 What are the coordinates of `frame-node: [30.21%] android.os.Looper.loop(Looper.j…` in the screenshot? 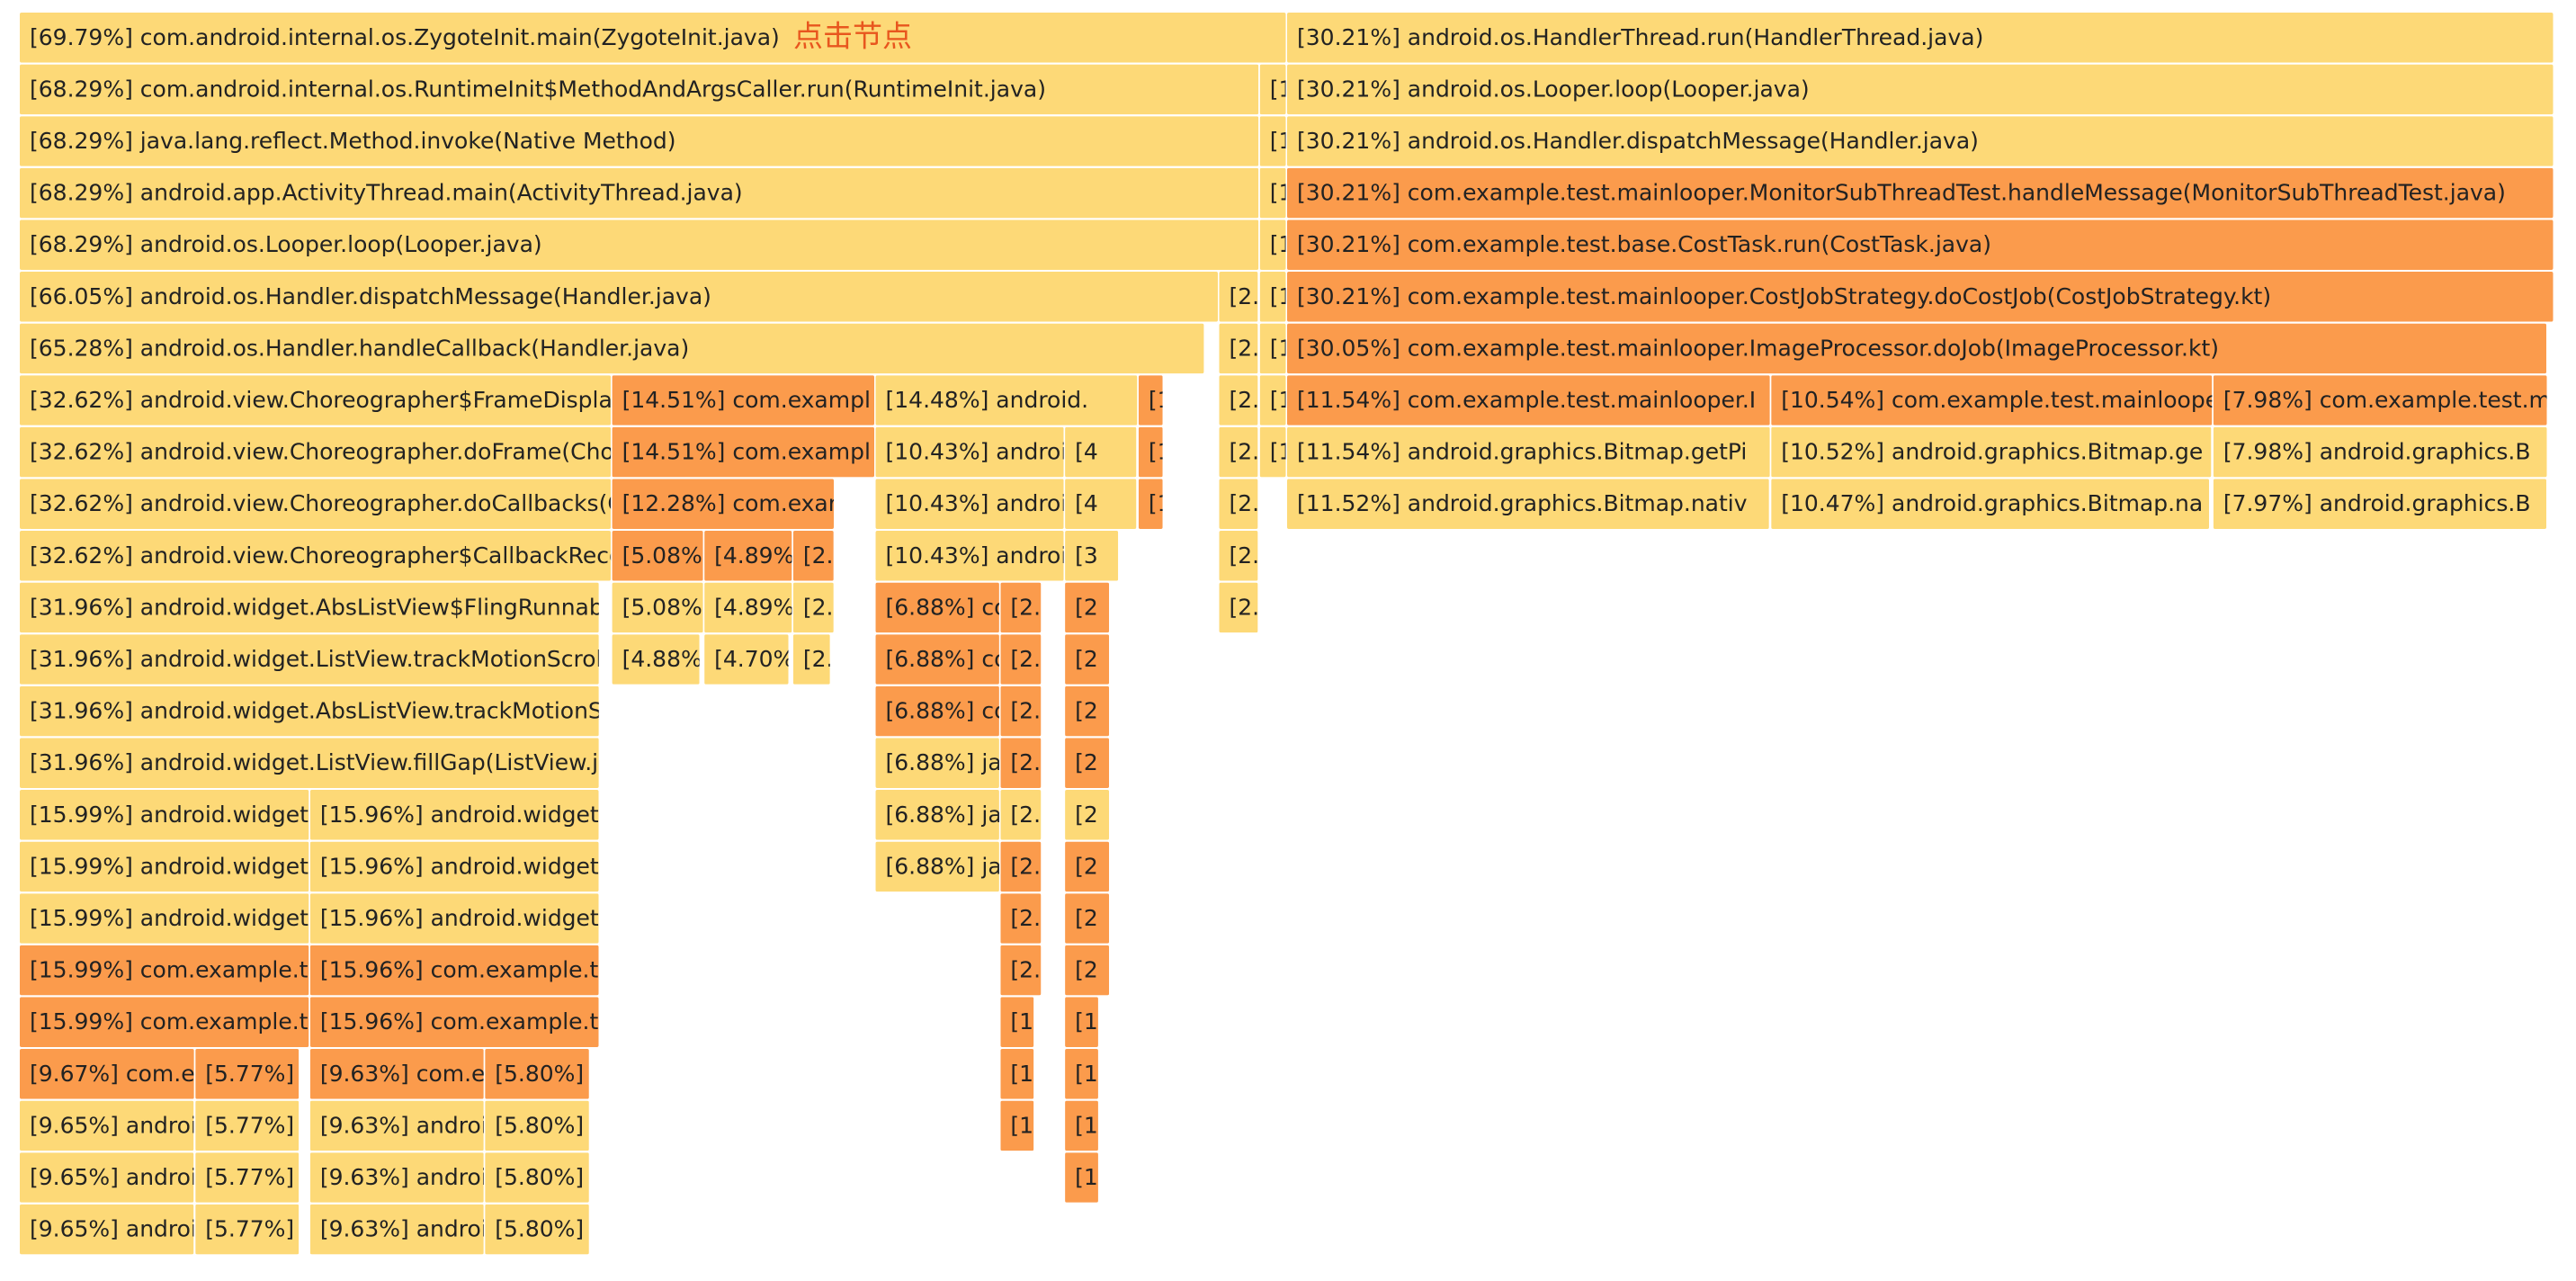 It's located at (1920, 89).